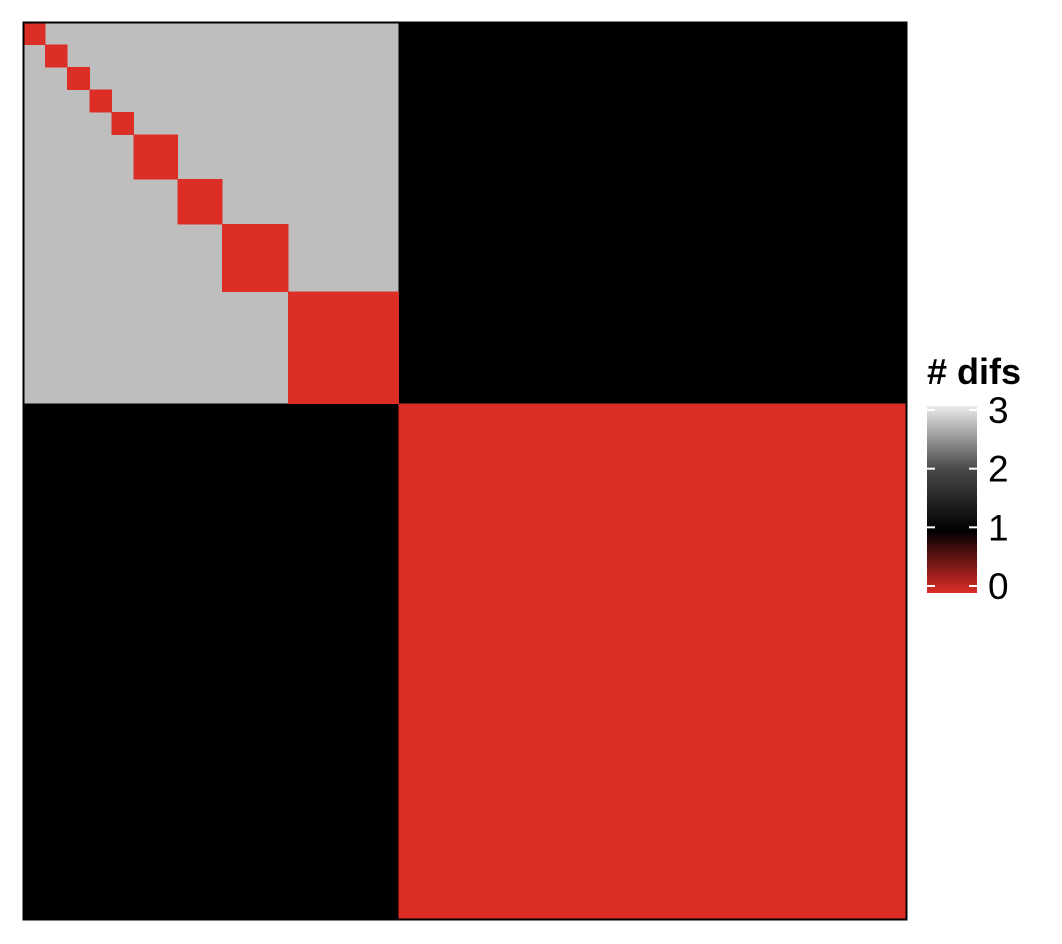 The width and height of the screenshot is (1062, 944). What do you see at coordinates (998, 469) in the screenshot?
I see `legend-tick-label: 2` at bounding box center [998, 469].